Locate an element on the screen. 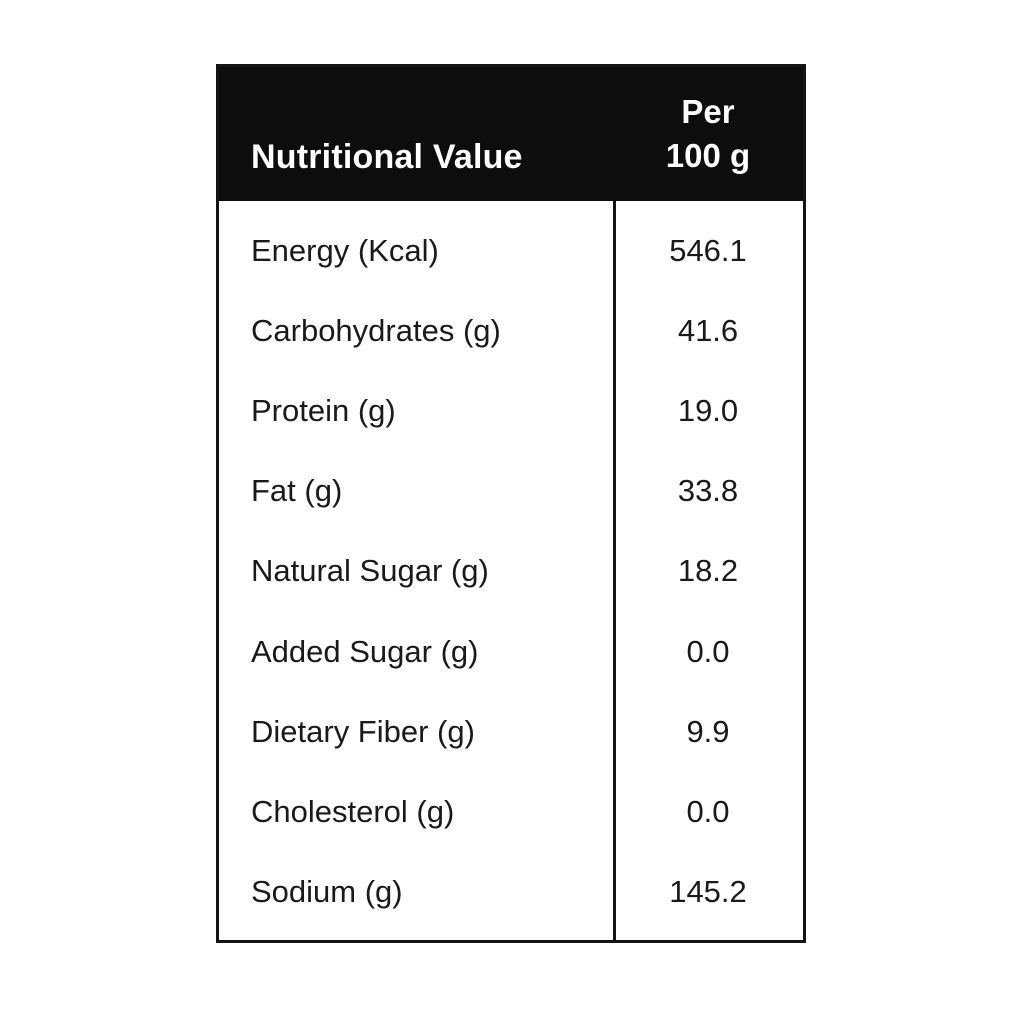 The width and height of the screenshot is (1024, 1024). column-divider is located at coordinates (614, 570).